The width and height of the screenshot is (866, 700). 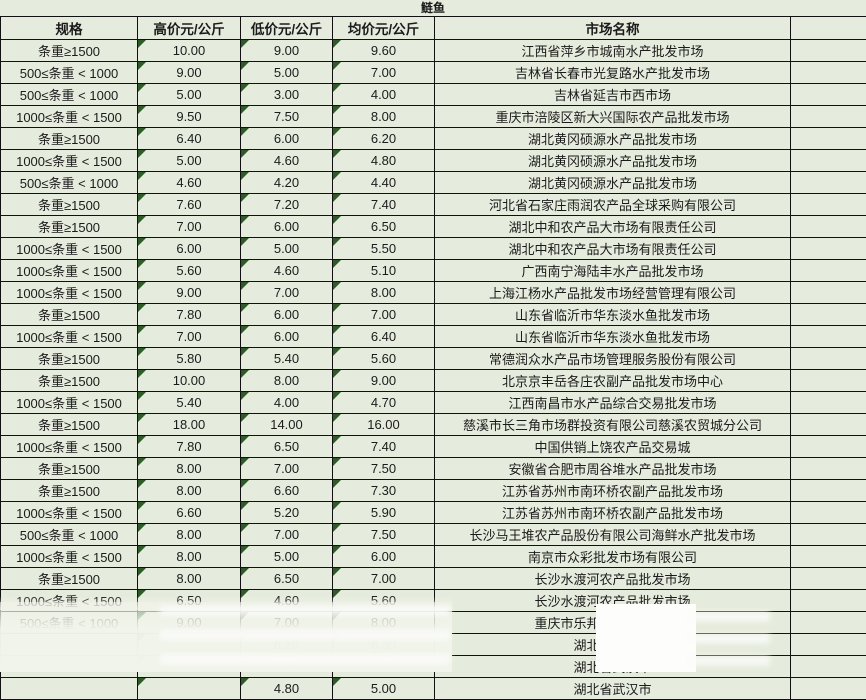 What do you see at coordinates (189, 425) in the screenshot?
I see `cell-high-price: 18.00` at bounding box center [189, 425].